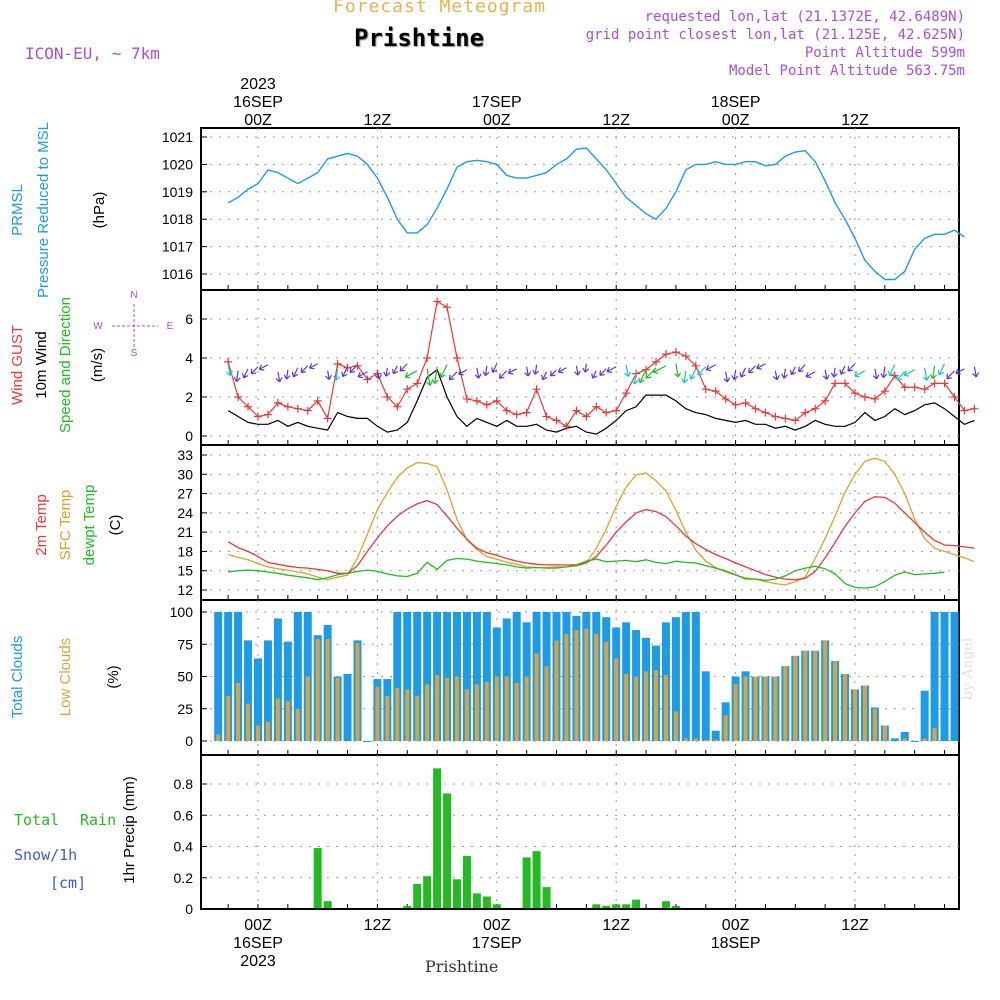 This screenshot has height=1000, width=1000. Describe the element at coordinates (586, 573) in the screenshot. I see `dewpt-temp-line` at that location.